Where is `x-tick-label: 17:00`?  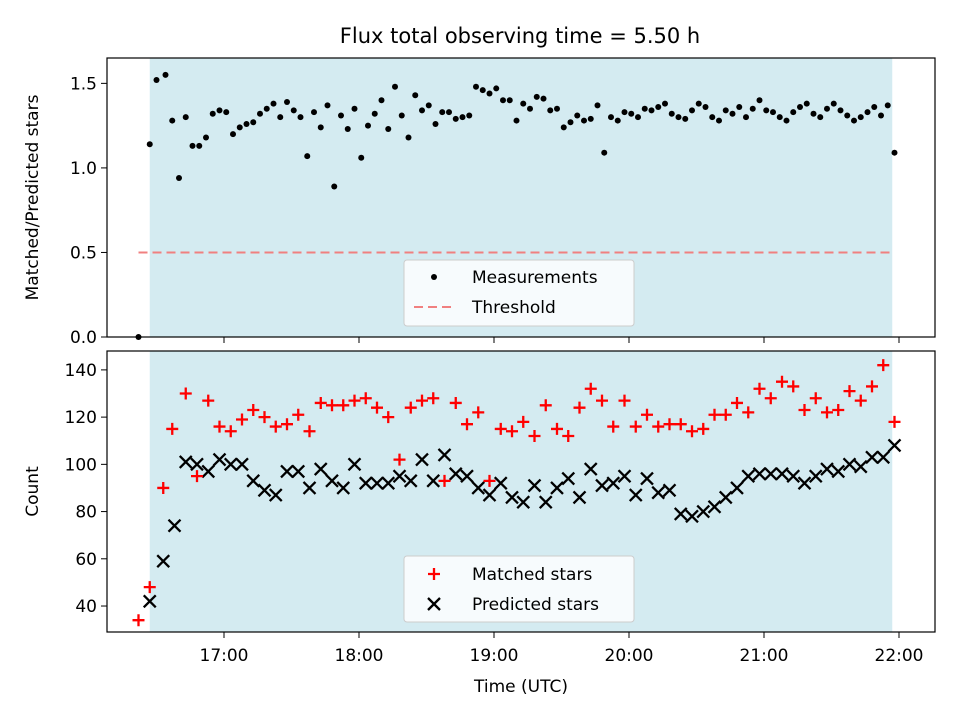
x-tick-label: 17:00 is located at coordinates (224, 656).